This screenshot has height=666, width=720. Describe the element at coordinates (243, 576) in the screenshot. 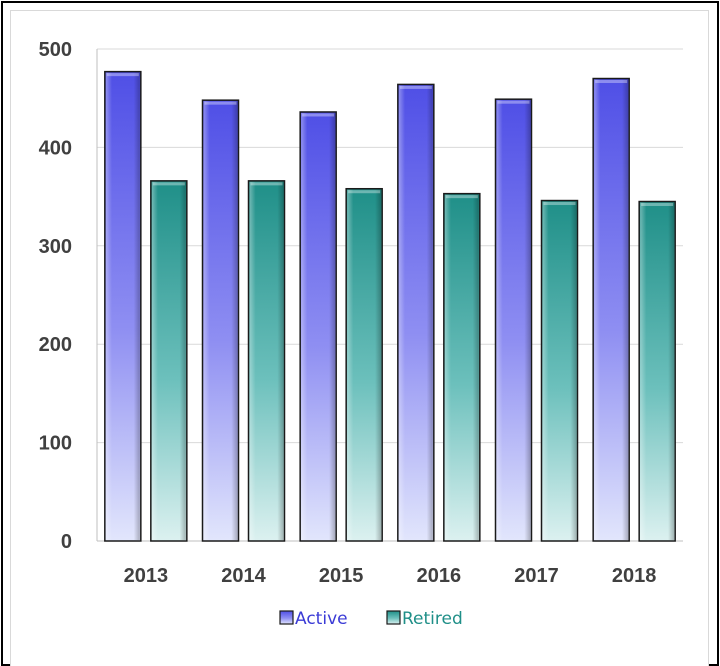

I see `x-tick-label-2014: 2014` at that location.